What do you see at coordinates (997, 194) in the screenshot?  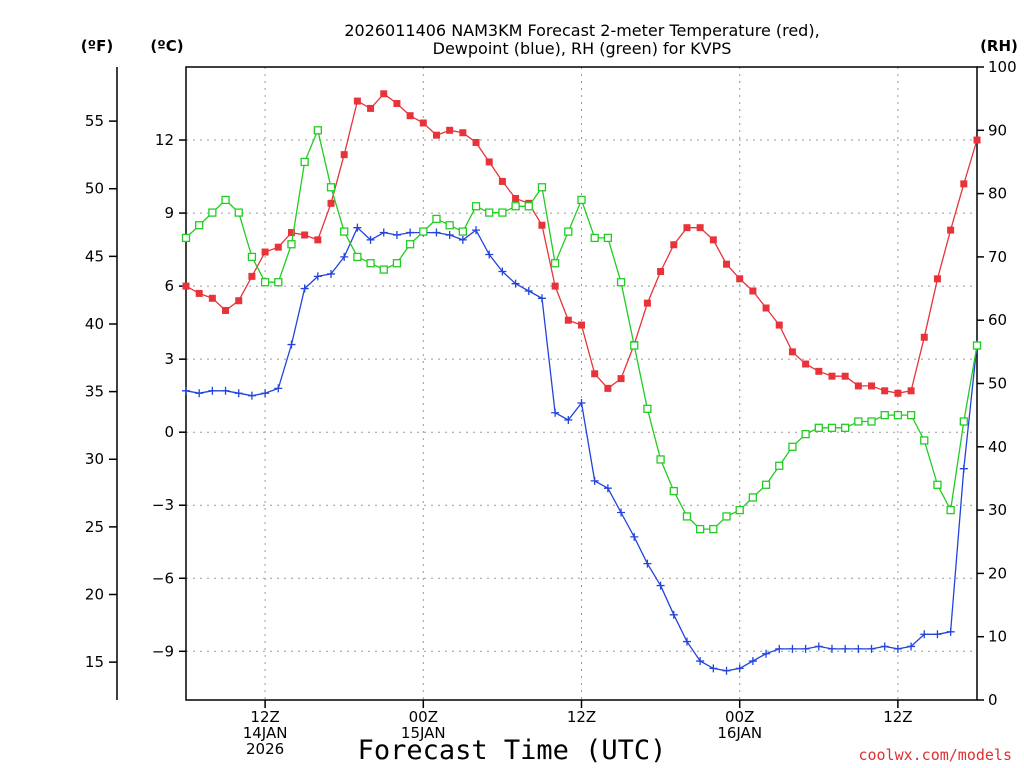 I see `rh-tick-label: 80` at bounding box center [997, 194].